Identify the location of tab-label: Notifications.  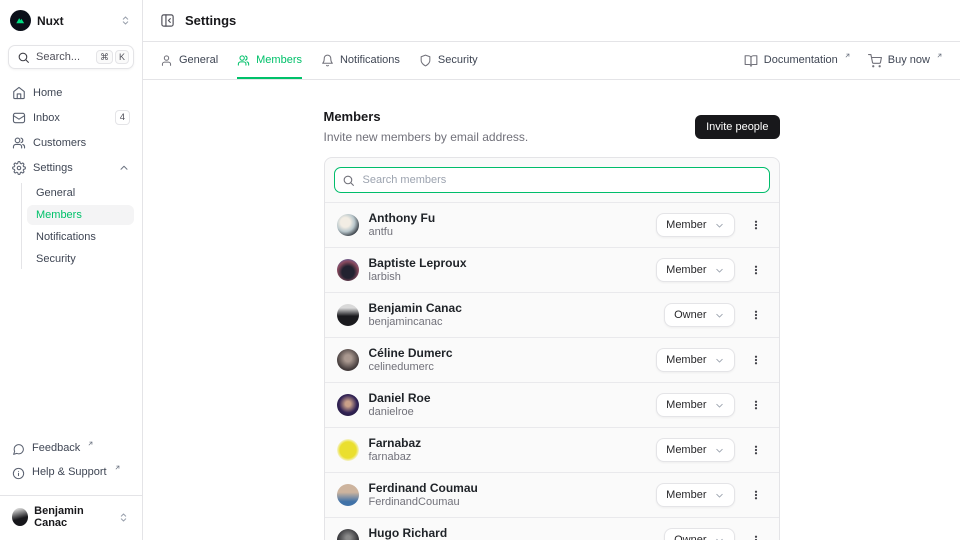
(369, 60).